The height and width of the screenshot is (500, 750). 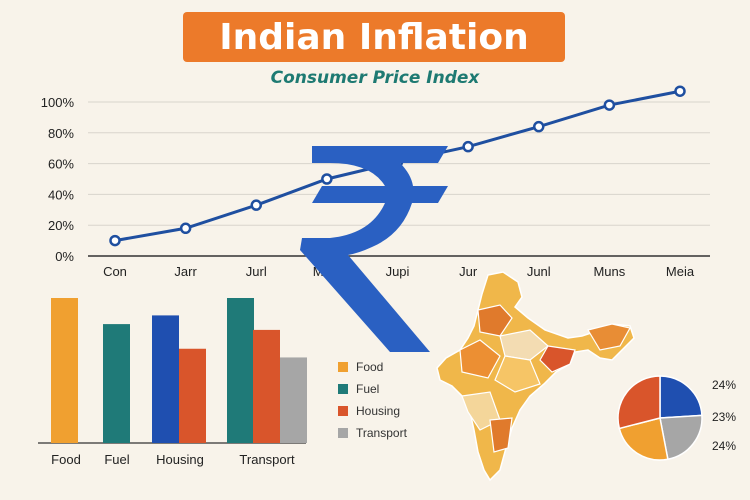 What do you see at coordinates (609, 271) in the screenshot?
I see `x-tick-label: Muns` at bounding box center [609, 271].